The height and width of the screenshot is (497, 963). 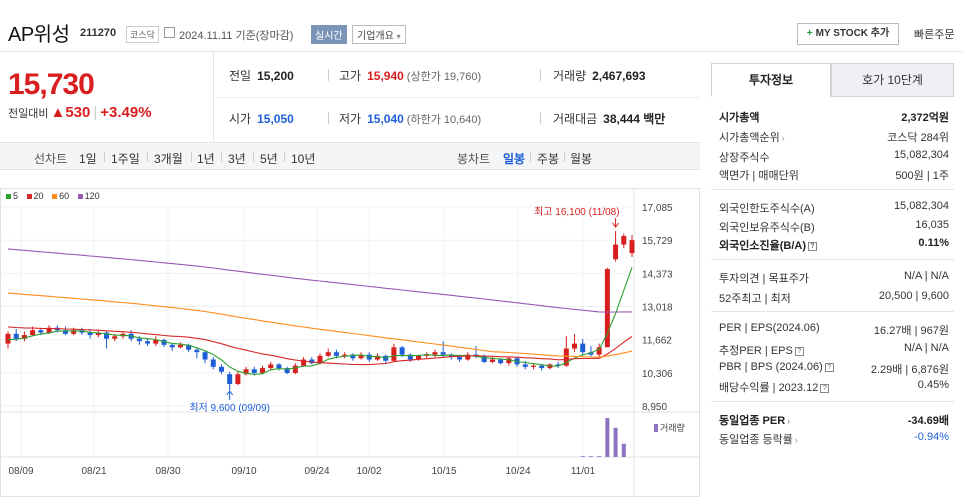 What do you see at coordinates (88, 159) in the screenshot?
I see `period-1d: 1일` at bounding box center [88, 159].